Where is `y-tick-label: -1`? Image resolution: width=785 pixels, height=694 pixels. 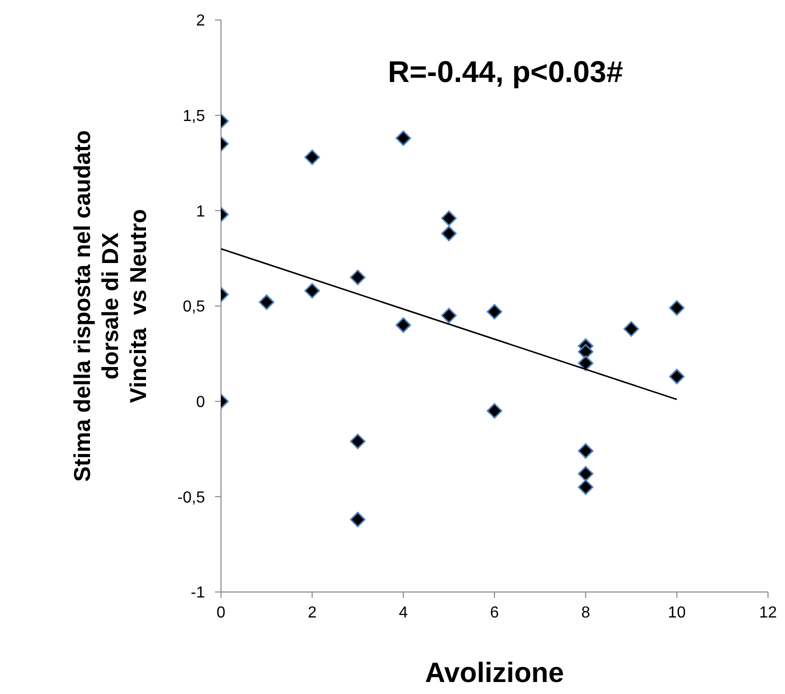 y-tick-label: -1 is located at coordinates (198, 593).